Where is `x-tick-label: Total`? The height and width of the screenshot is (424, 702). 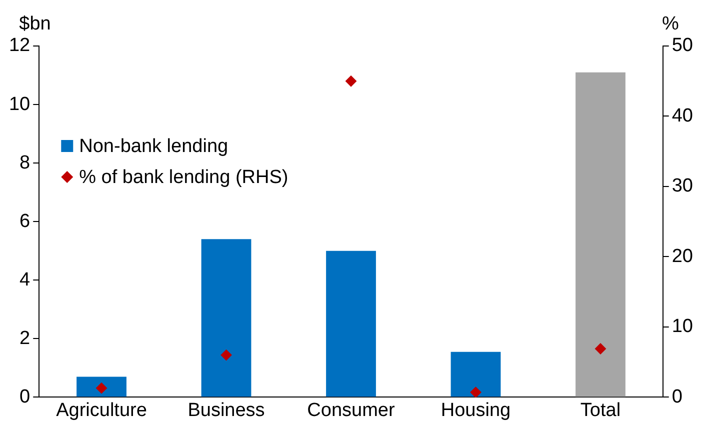
x-tick-label: Total is located at coordinates (600, 410).